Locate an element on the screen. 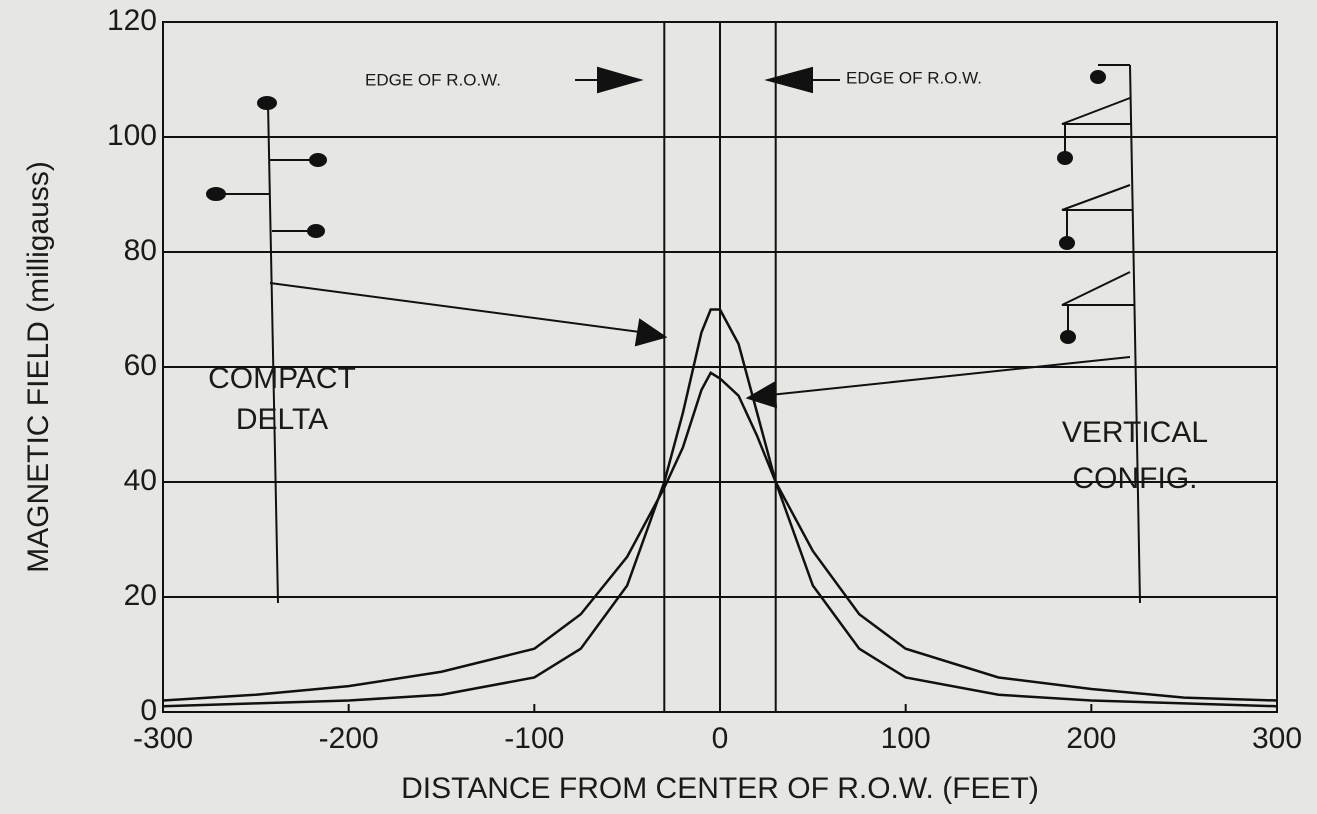 The image size is (1317, 814). y-tick-label: 100 is located at coordinates (132, 135).